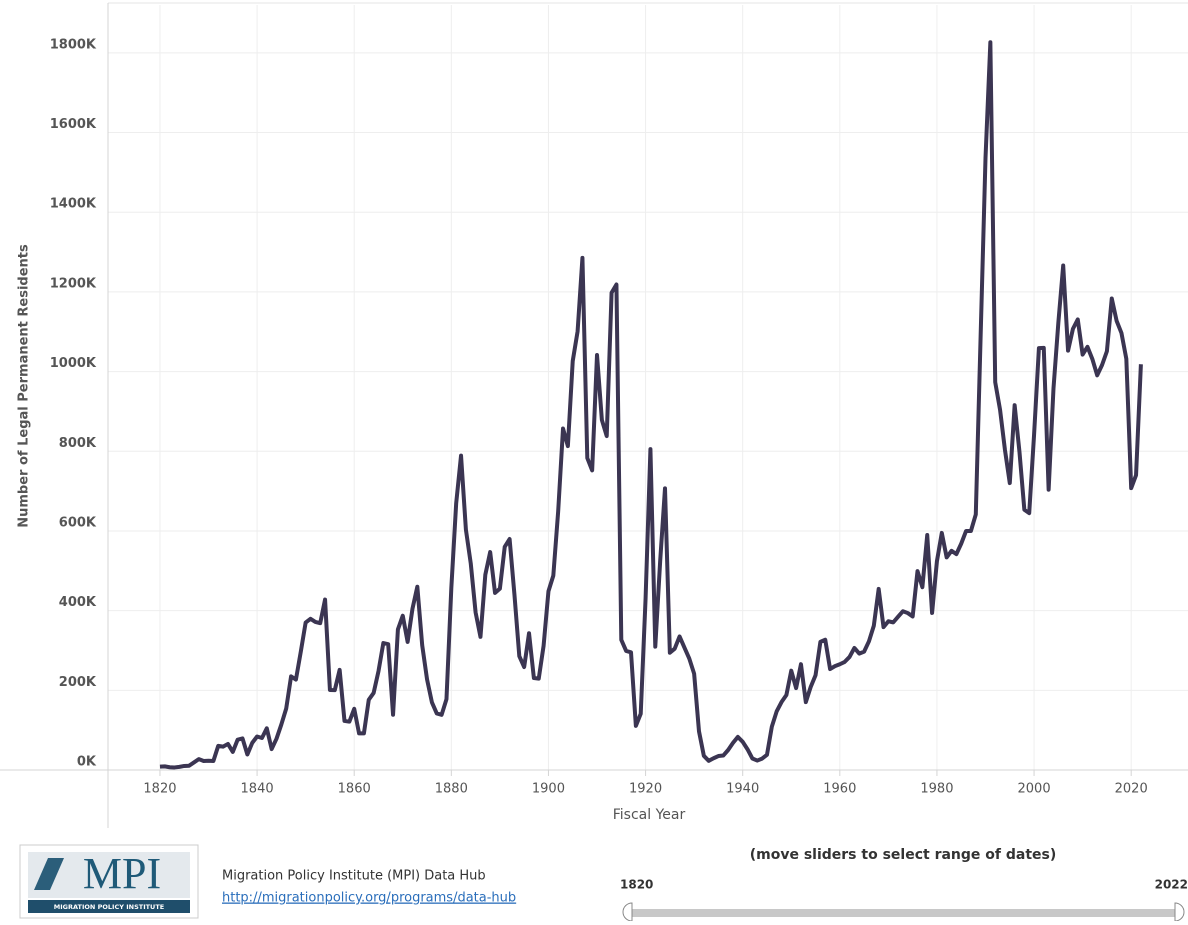 The width and height of the screenshot is (1188, 925). I want to click on logo: MPI MIGRATION POLICY INSTITUTE, so click(109, 881).